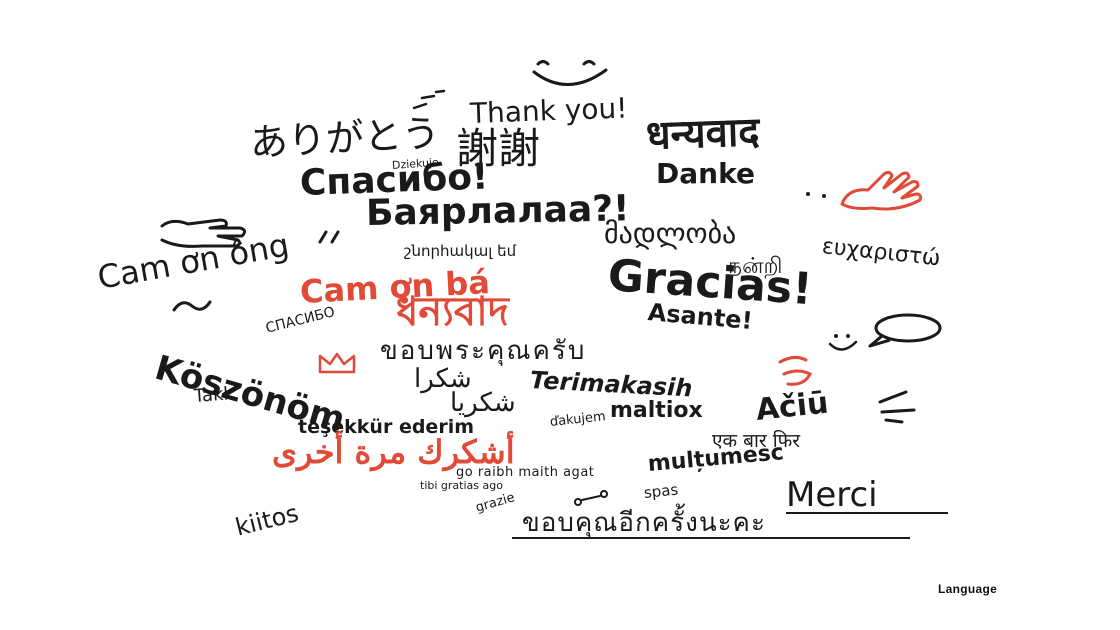 This screenshot has width=1120, height=630. What do you see at coordinates (393, 452) in the screenshot?
I see `word-arabic-again: أشكرك مرة أخرى` at bounding box center [393, 452].